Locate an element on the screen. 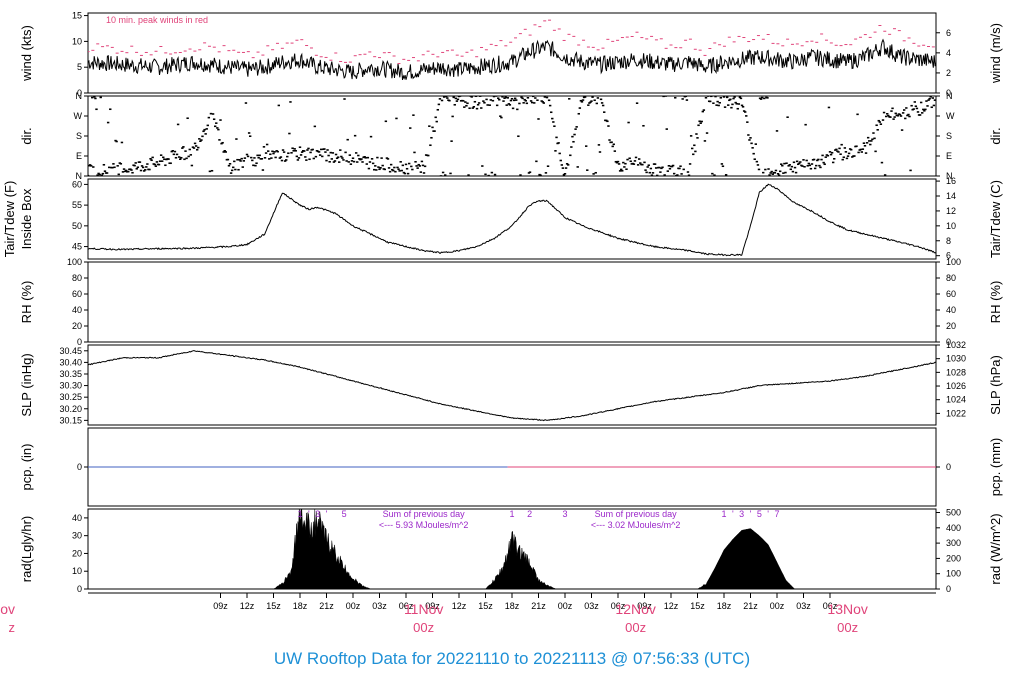  right-tick-label: 4 is located at coordinates (948, 53).